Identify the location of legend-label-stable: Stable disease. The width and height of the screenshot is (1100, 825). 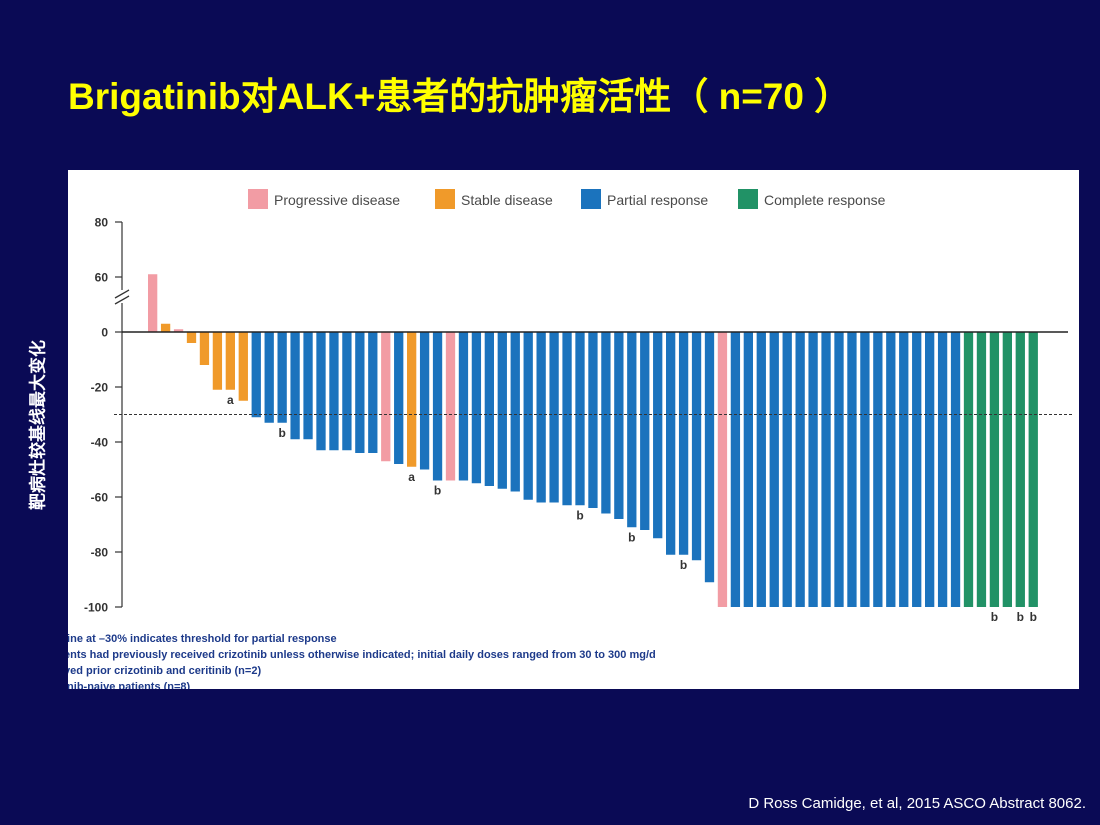
(507, 200).